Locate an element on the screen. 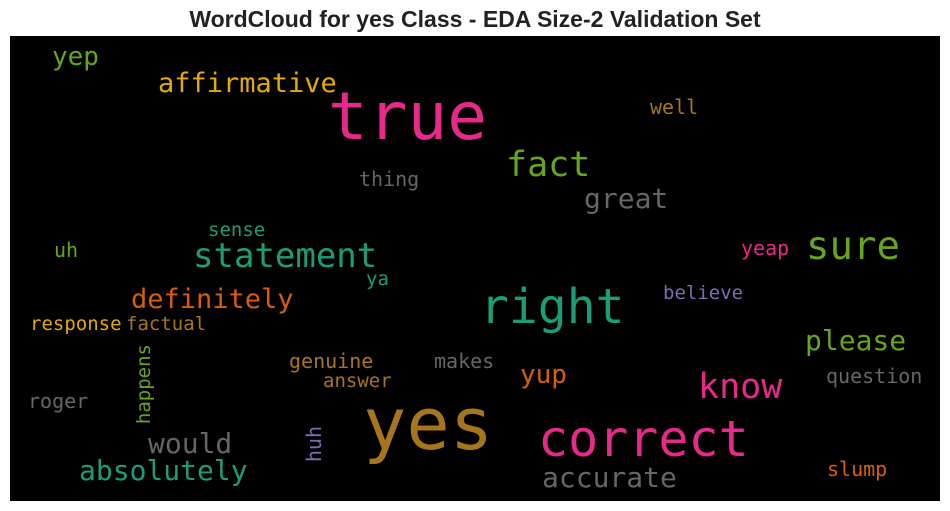  word-statement: statement is located at coordinates (285, 256).